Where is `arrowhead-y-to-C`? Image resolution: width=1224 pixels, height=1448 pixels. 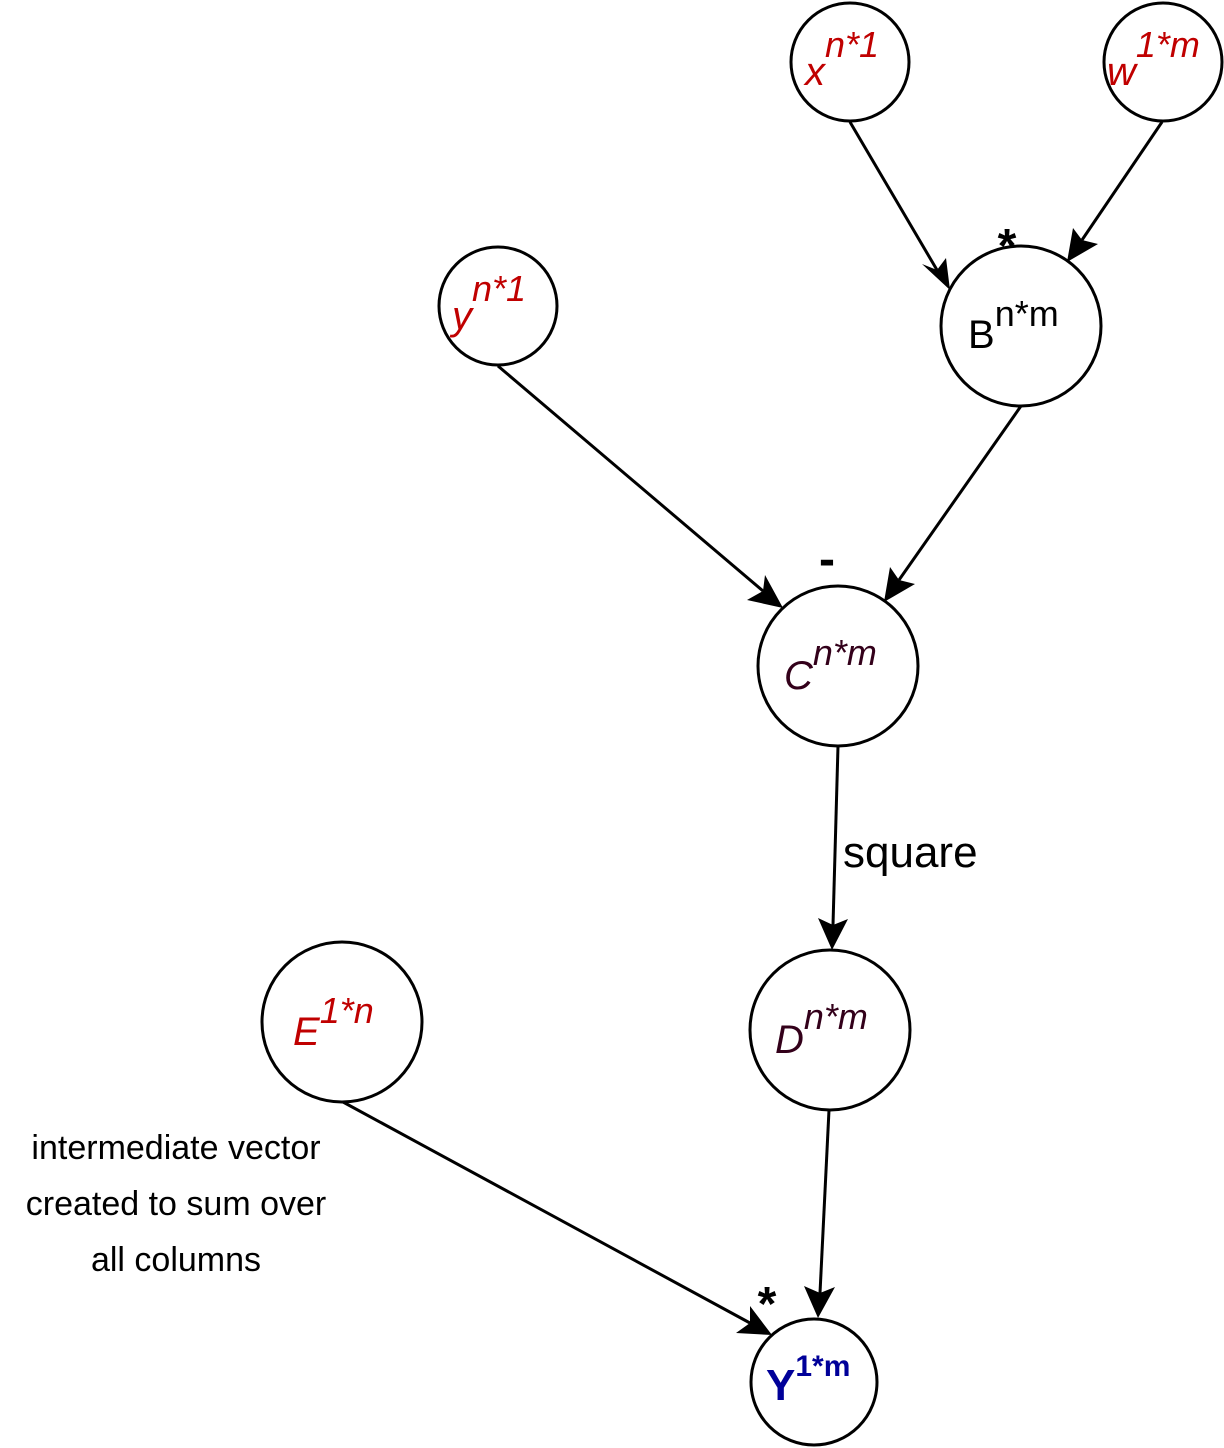
arrowhead-y-to-C is located at coordinates (765, 591).